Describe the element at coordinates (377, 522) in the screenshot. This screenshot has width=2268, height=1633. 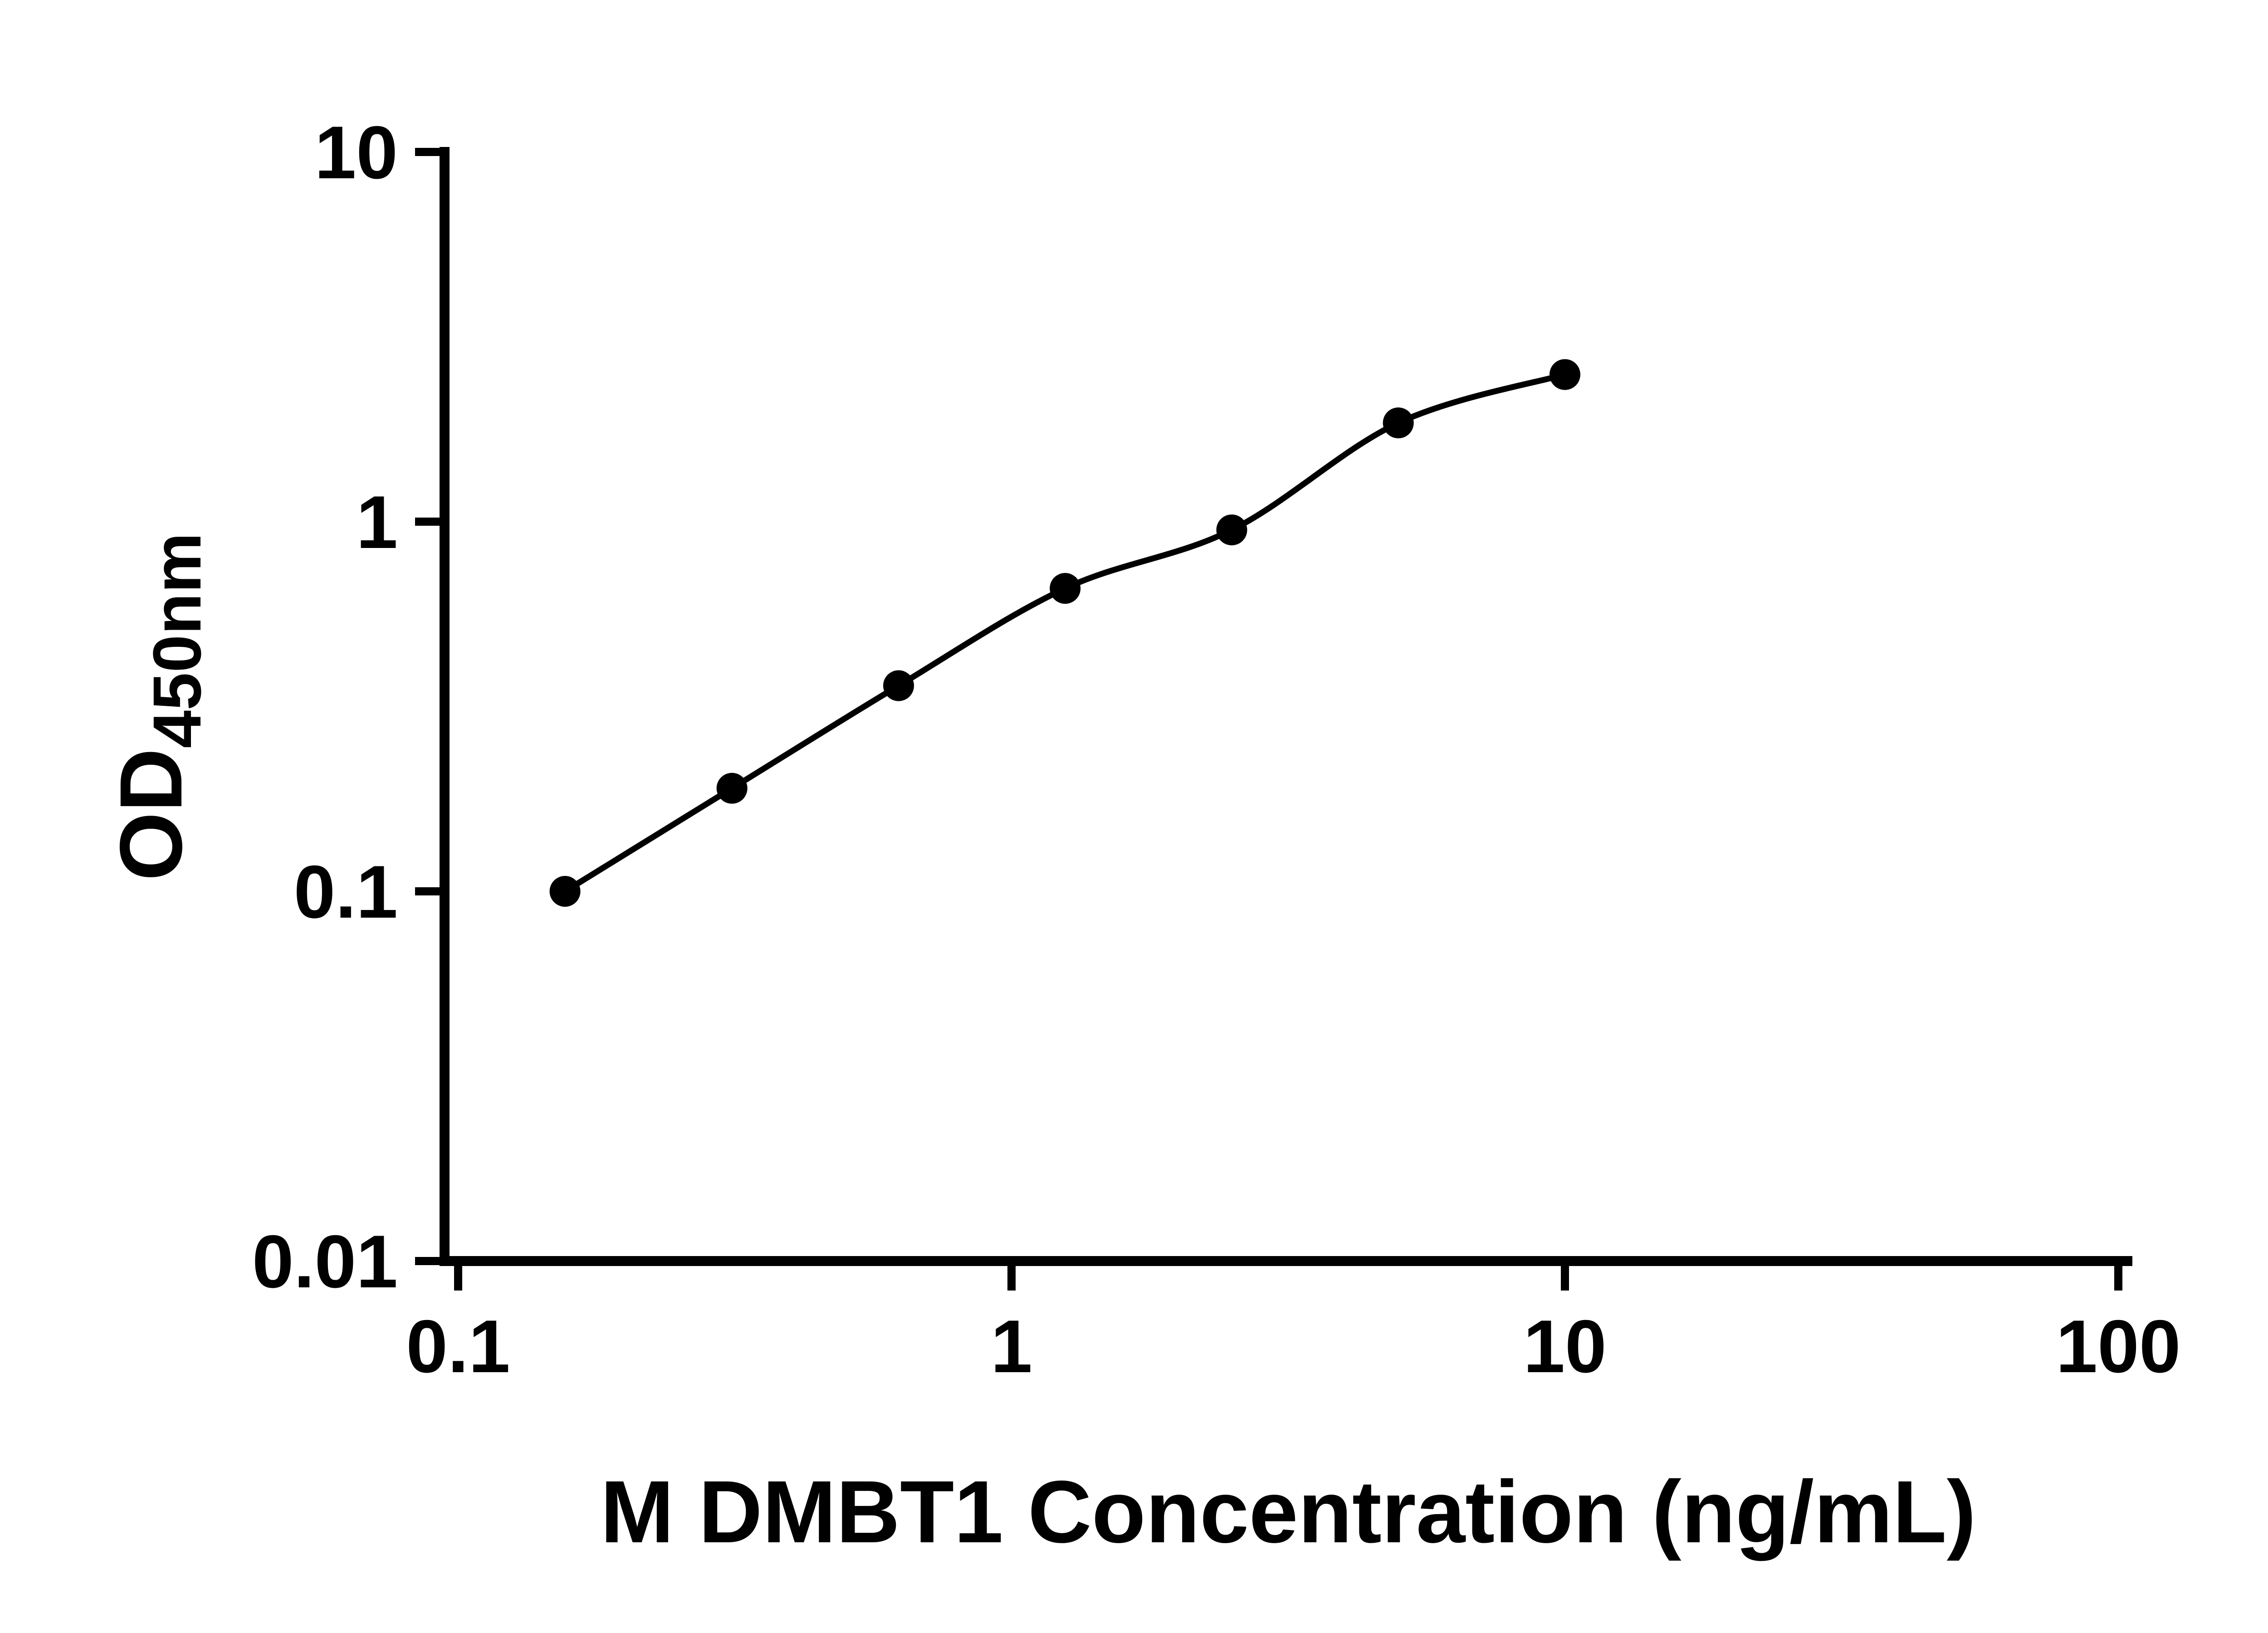
I see `y-axis-tick-label: 1` at that location.